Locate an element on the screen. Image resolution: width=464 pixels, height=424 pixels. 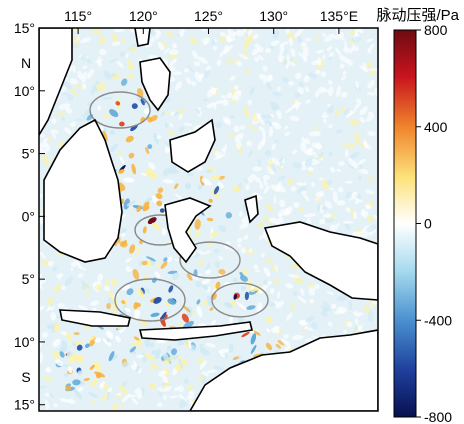
y-label-south: S is located at coordinates (25, 377).